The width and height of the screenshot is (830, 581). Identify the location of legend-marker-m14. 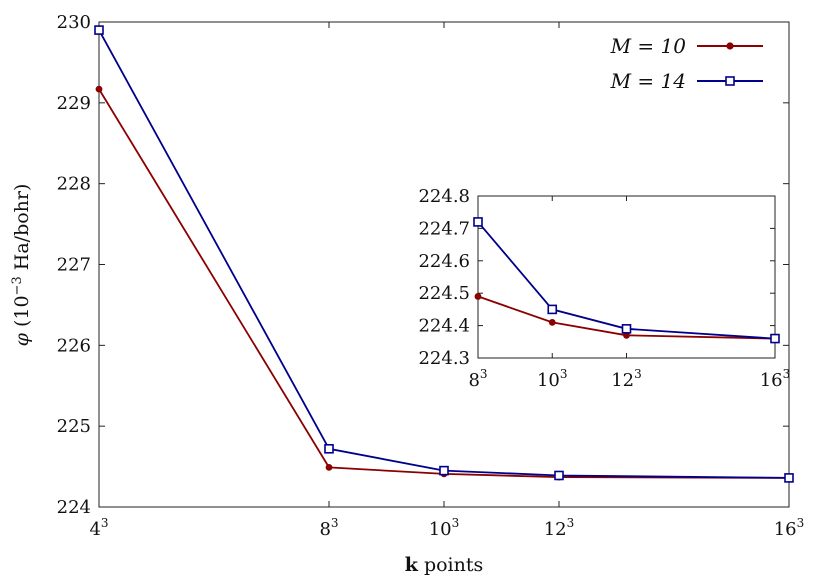
(730, 81).